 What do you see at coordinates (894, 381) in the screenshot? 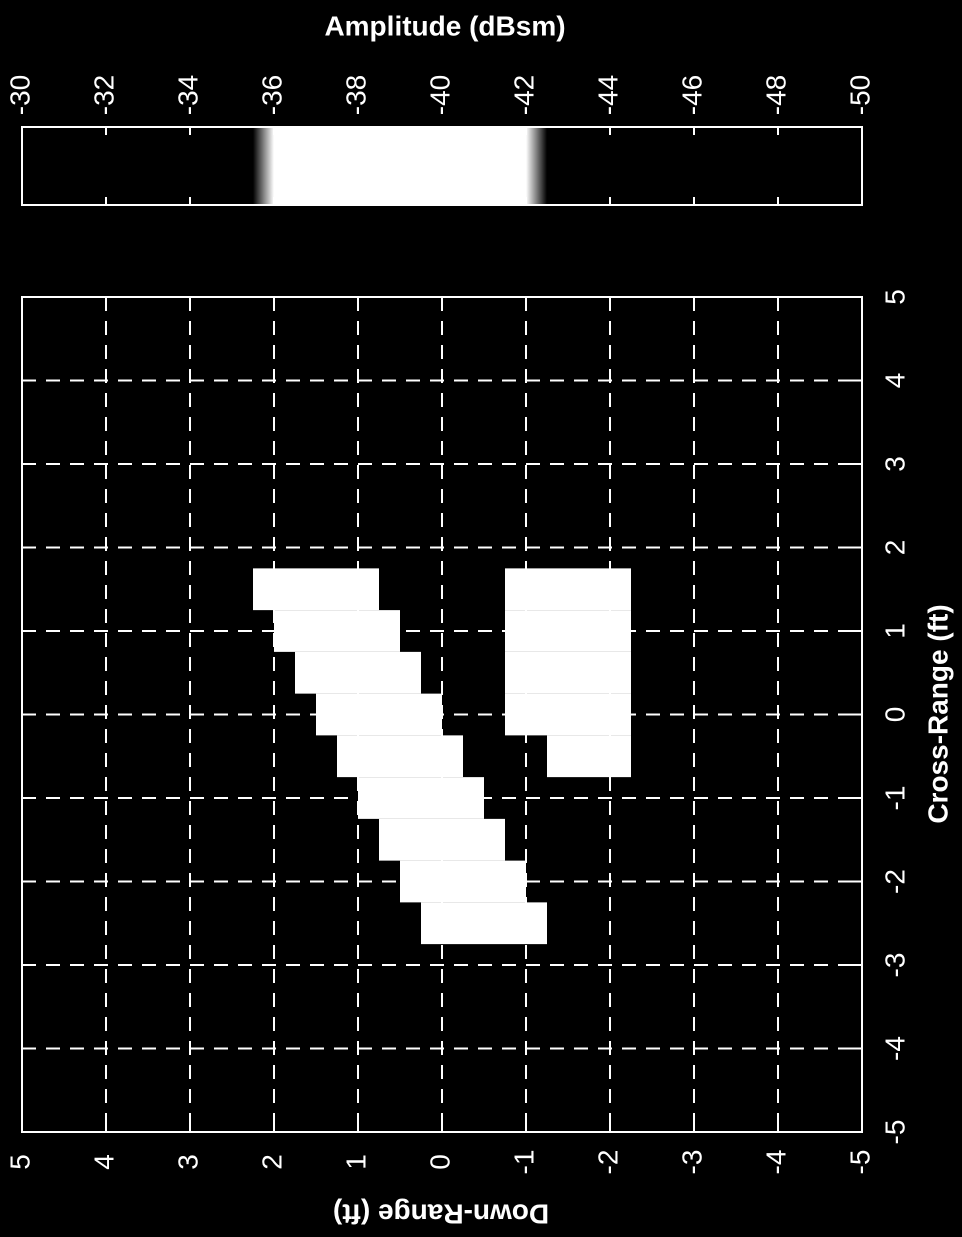
I see `x-tick-label: 4` at bounding box center [894, 381].